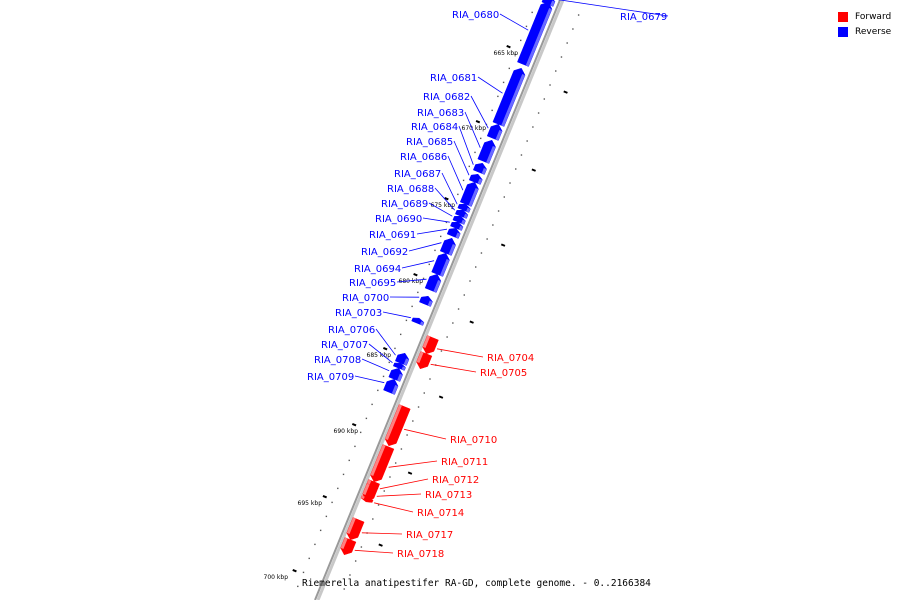  I want to click on gene-label-ria-0681: RIA_0681, so click(453, 78).